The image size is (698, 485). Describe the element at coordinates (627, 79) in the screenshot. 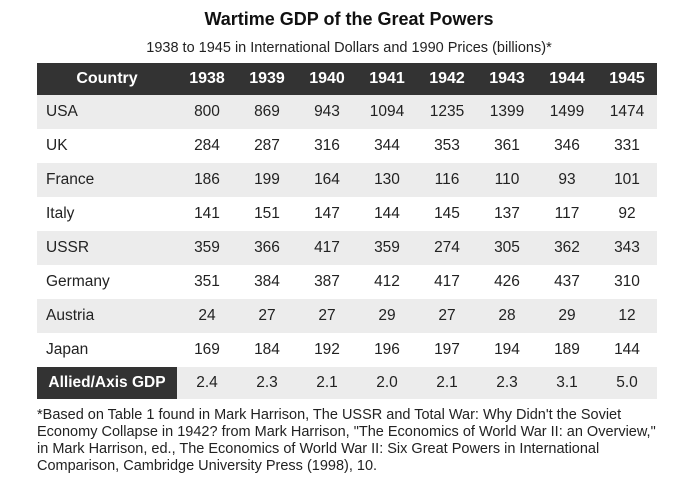

I see `header-cell-year: 1945` at that location.